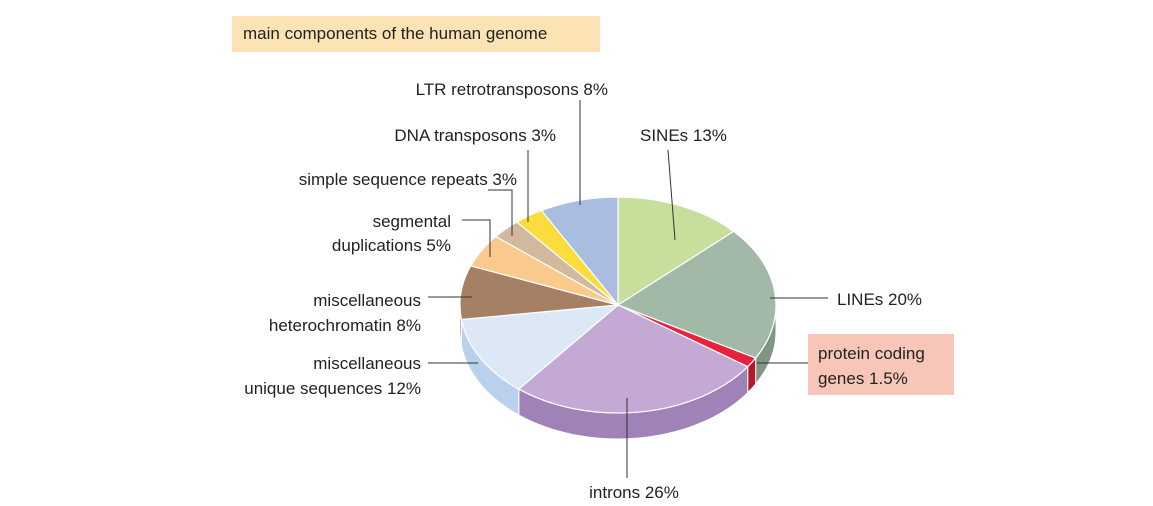  I want to click on label-unique-1: miscellaneous, so click(367, 363).